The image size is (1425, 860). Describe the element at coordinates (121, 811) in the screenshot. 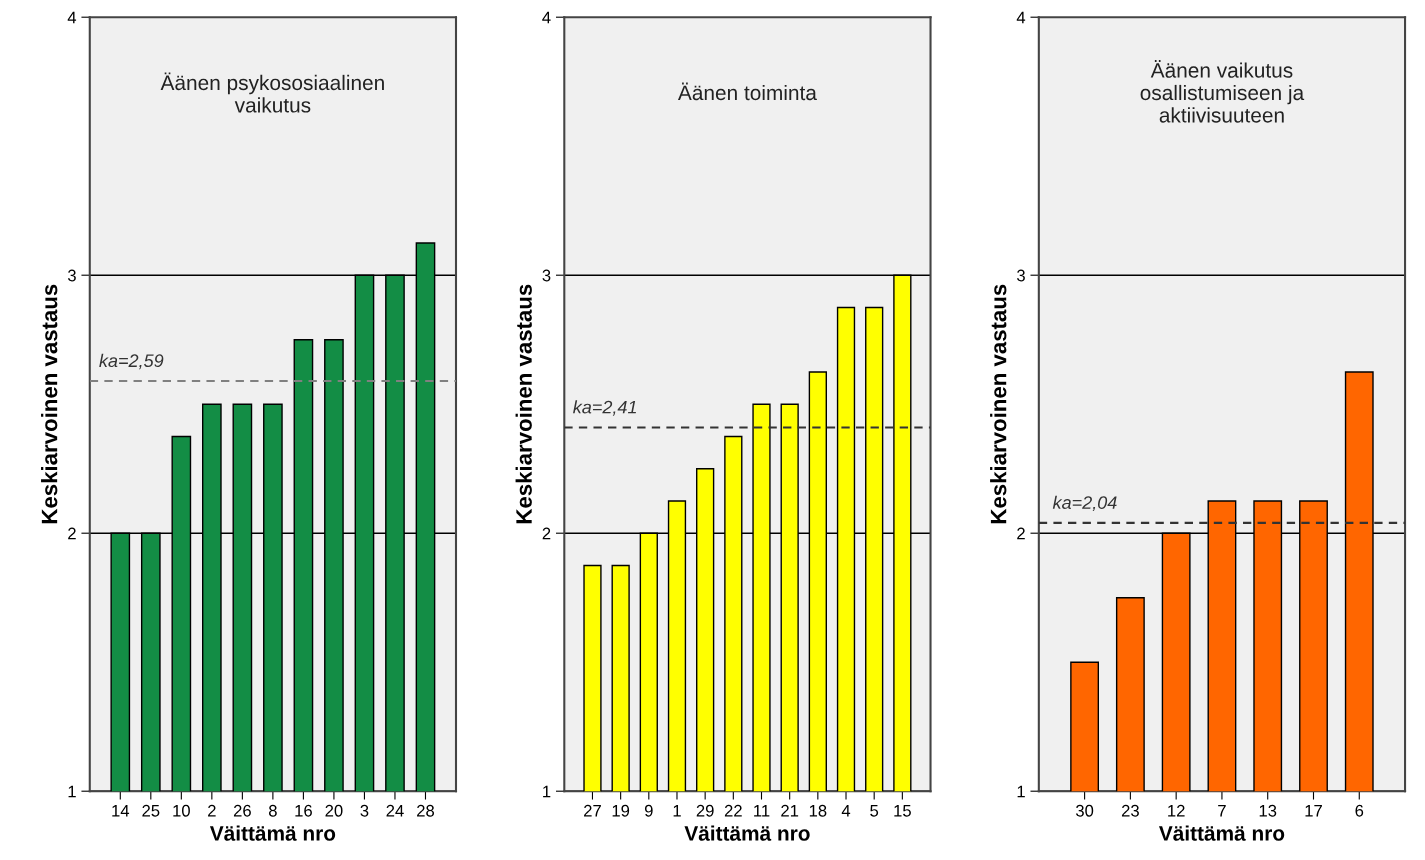

I see `x-tick-label: 14` at that location.